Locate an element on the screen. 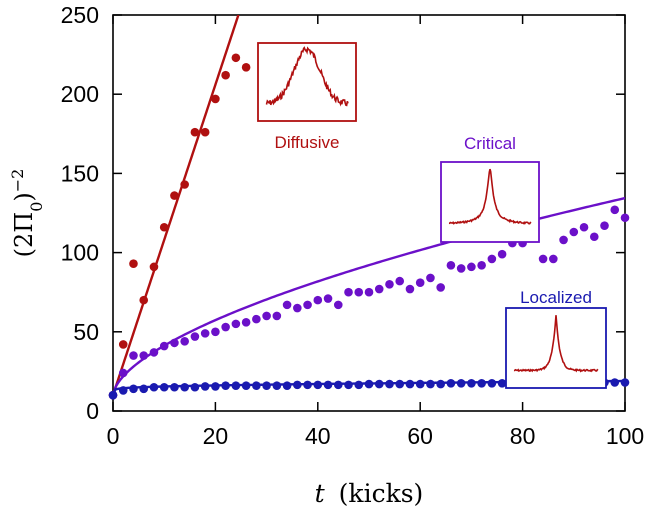  y-tick-label: 100 is located at coordinates (80, 253).